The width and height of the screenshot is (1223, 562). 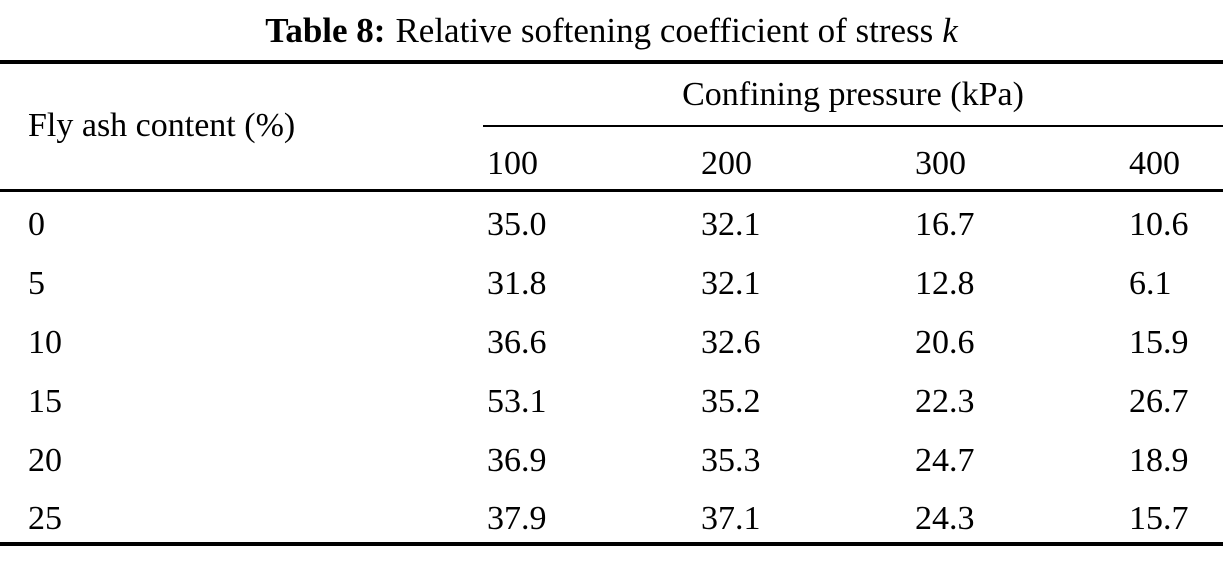 I want to click on header-row-sub: 100 200 300 400, so click(x=611, y=159).